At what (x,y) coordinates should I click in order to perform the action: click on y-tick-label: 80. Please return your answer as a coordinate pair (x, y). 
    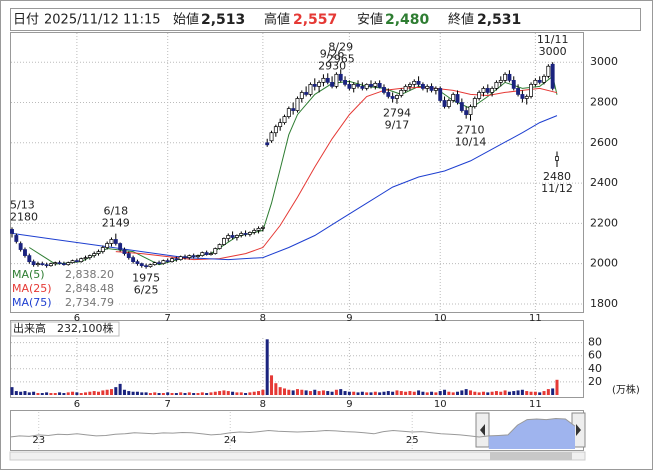
    Looking at the image, I should click on (595, 342).